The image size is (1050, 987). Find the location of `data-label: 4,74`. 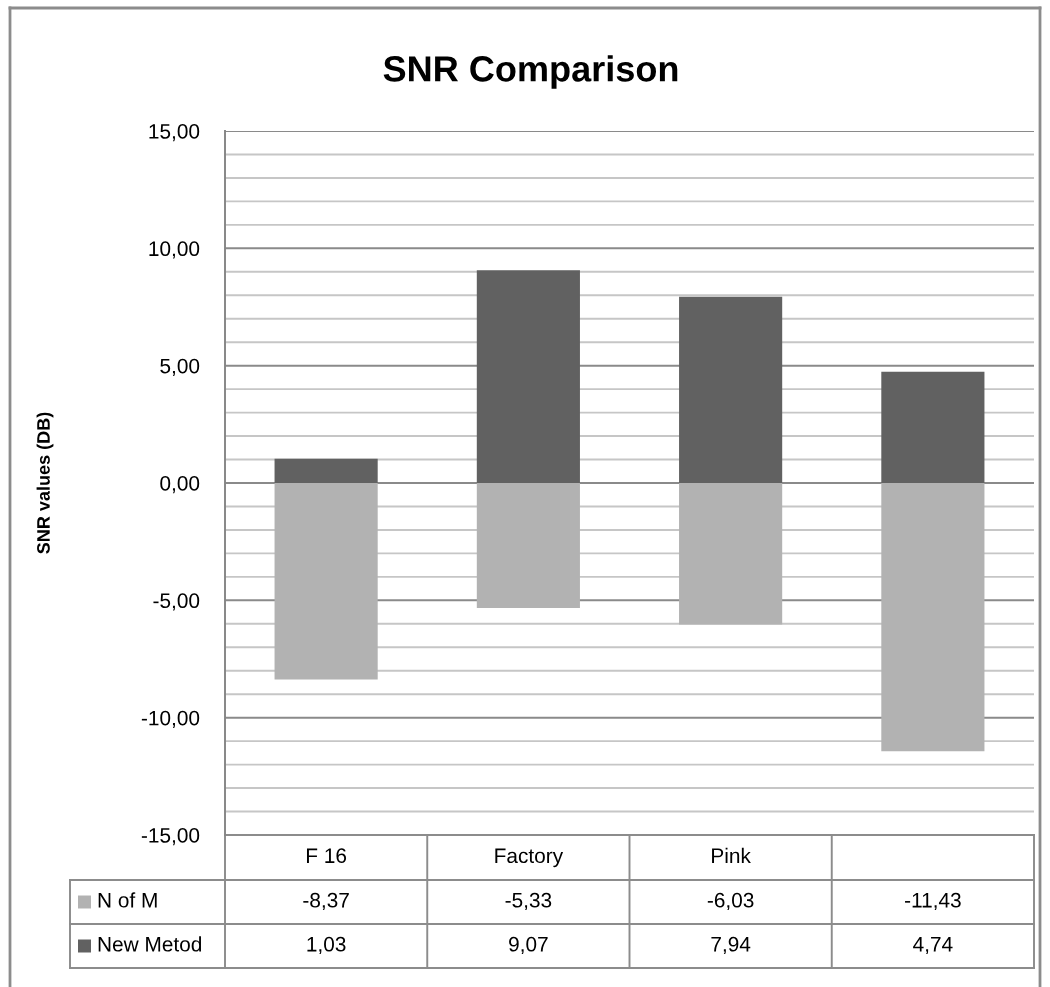

data-label: 4,74 is located at coordinates (933, 946).